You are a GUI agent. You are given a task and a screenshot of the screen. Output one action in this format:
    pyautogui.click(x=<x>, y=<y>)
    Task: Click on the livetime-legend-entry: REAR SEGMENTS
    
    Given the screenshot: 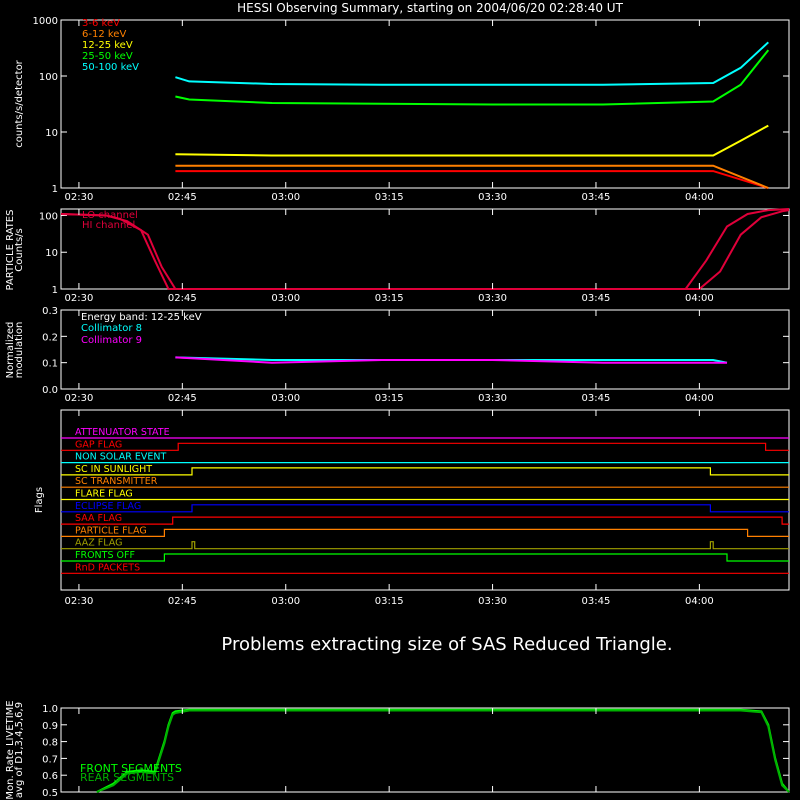 What is the action you would take?
    pyautogui.click(x=127, y=777)
    